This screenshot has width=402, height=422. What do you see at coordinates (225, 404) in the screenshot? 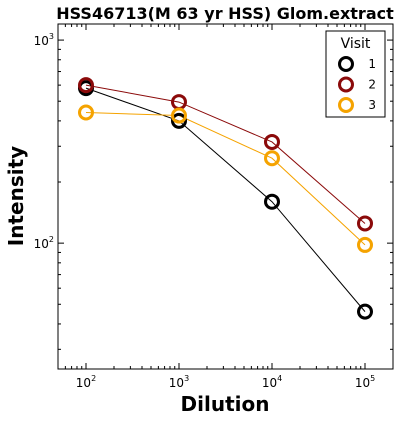
I see `x-axis-label: Dilution` at bounding box center [225, 404].